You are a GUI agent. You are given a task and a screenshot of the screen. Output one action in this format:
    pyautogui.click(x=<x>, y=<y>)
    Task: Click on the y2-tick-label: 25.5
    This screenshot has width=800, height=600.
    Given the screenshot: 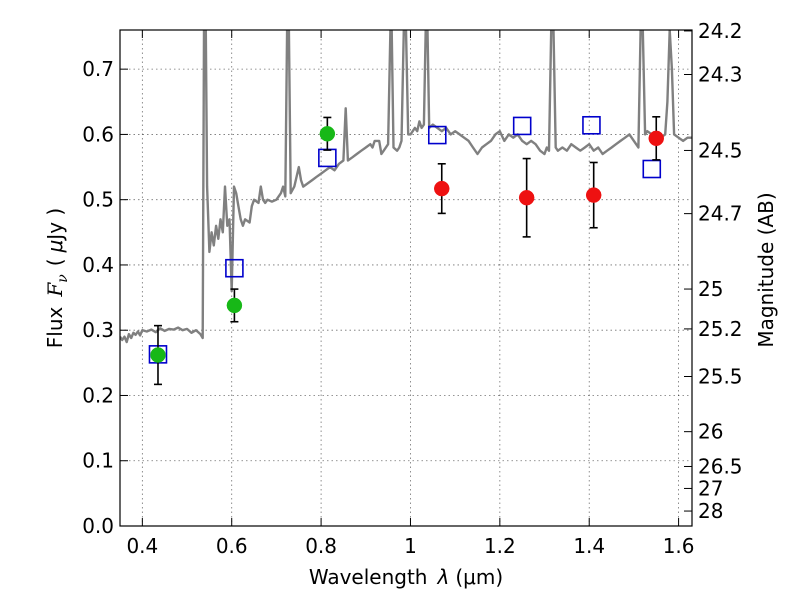 What is the action you would take?
    pyautogui.click(x=720, y=376)
    